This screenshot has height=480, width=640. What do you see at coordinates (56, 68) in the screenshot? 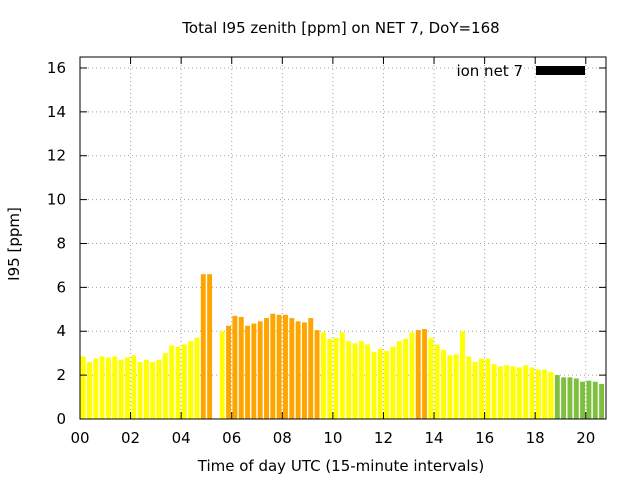
I see `y-tick-label: 16` at bounding box center [56, 68].